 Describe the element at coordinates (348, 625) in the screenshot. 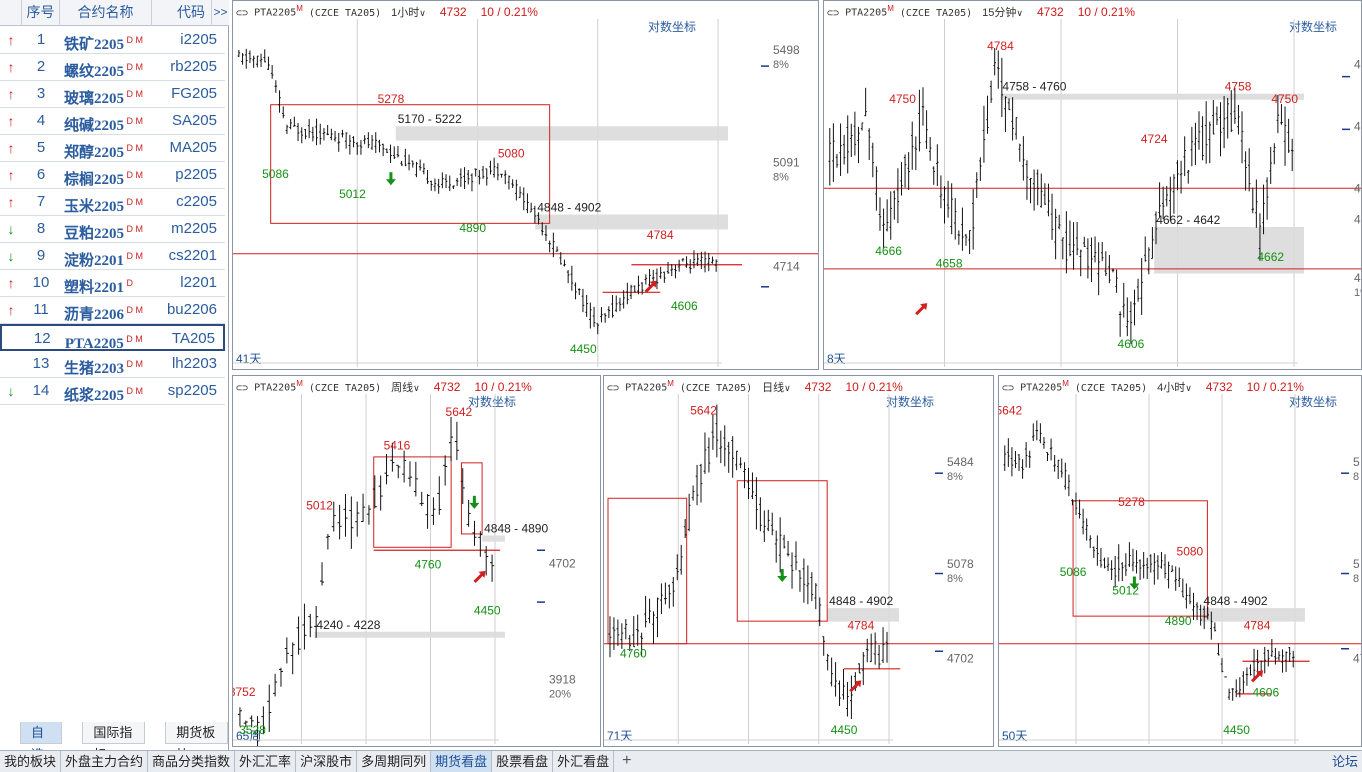

I see `zone-label: 4240 - 4228` at that location.